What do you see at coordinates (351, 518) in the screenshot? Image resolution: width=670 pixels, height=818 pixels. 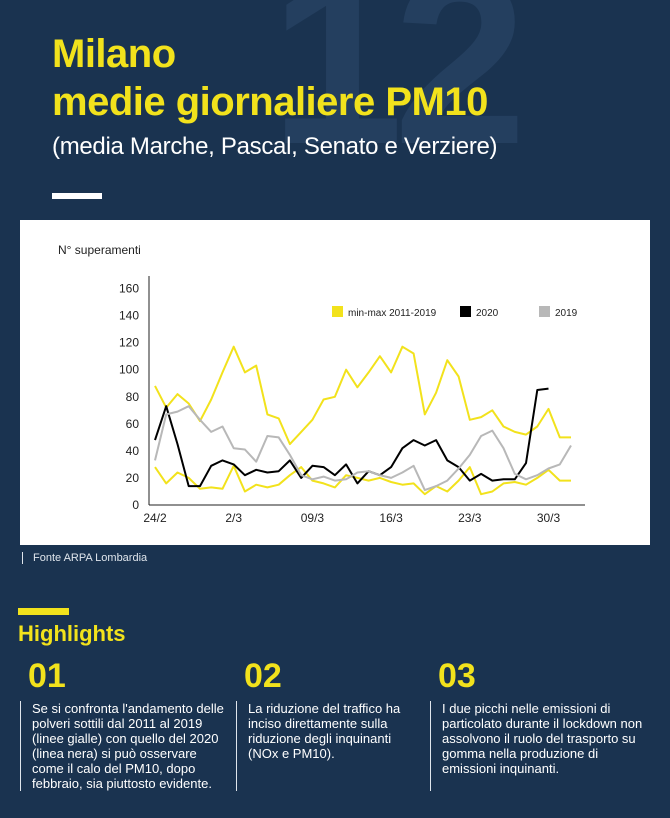 I see `x-tick-labels: 24/2 2/3 09/3 16/3 23/3 30/3` at bounding box center [351, 518].